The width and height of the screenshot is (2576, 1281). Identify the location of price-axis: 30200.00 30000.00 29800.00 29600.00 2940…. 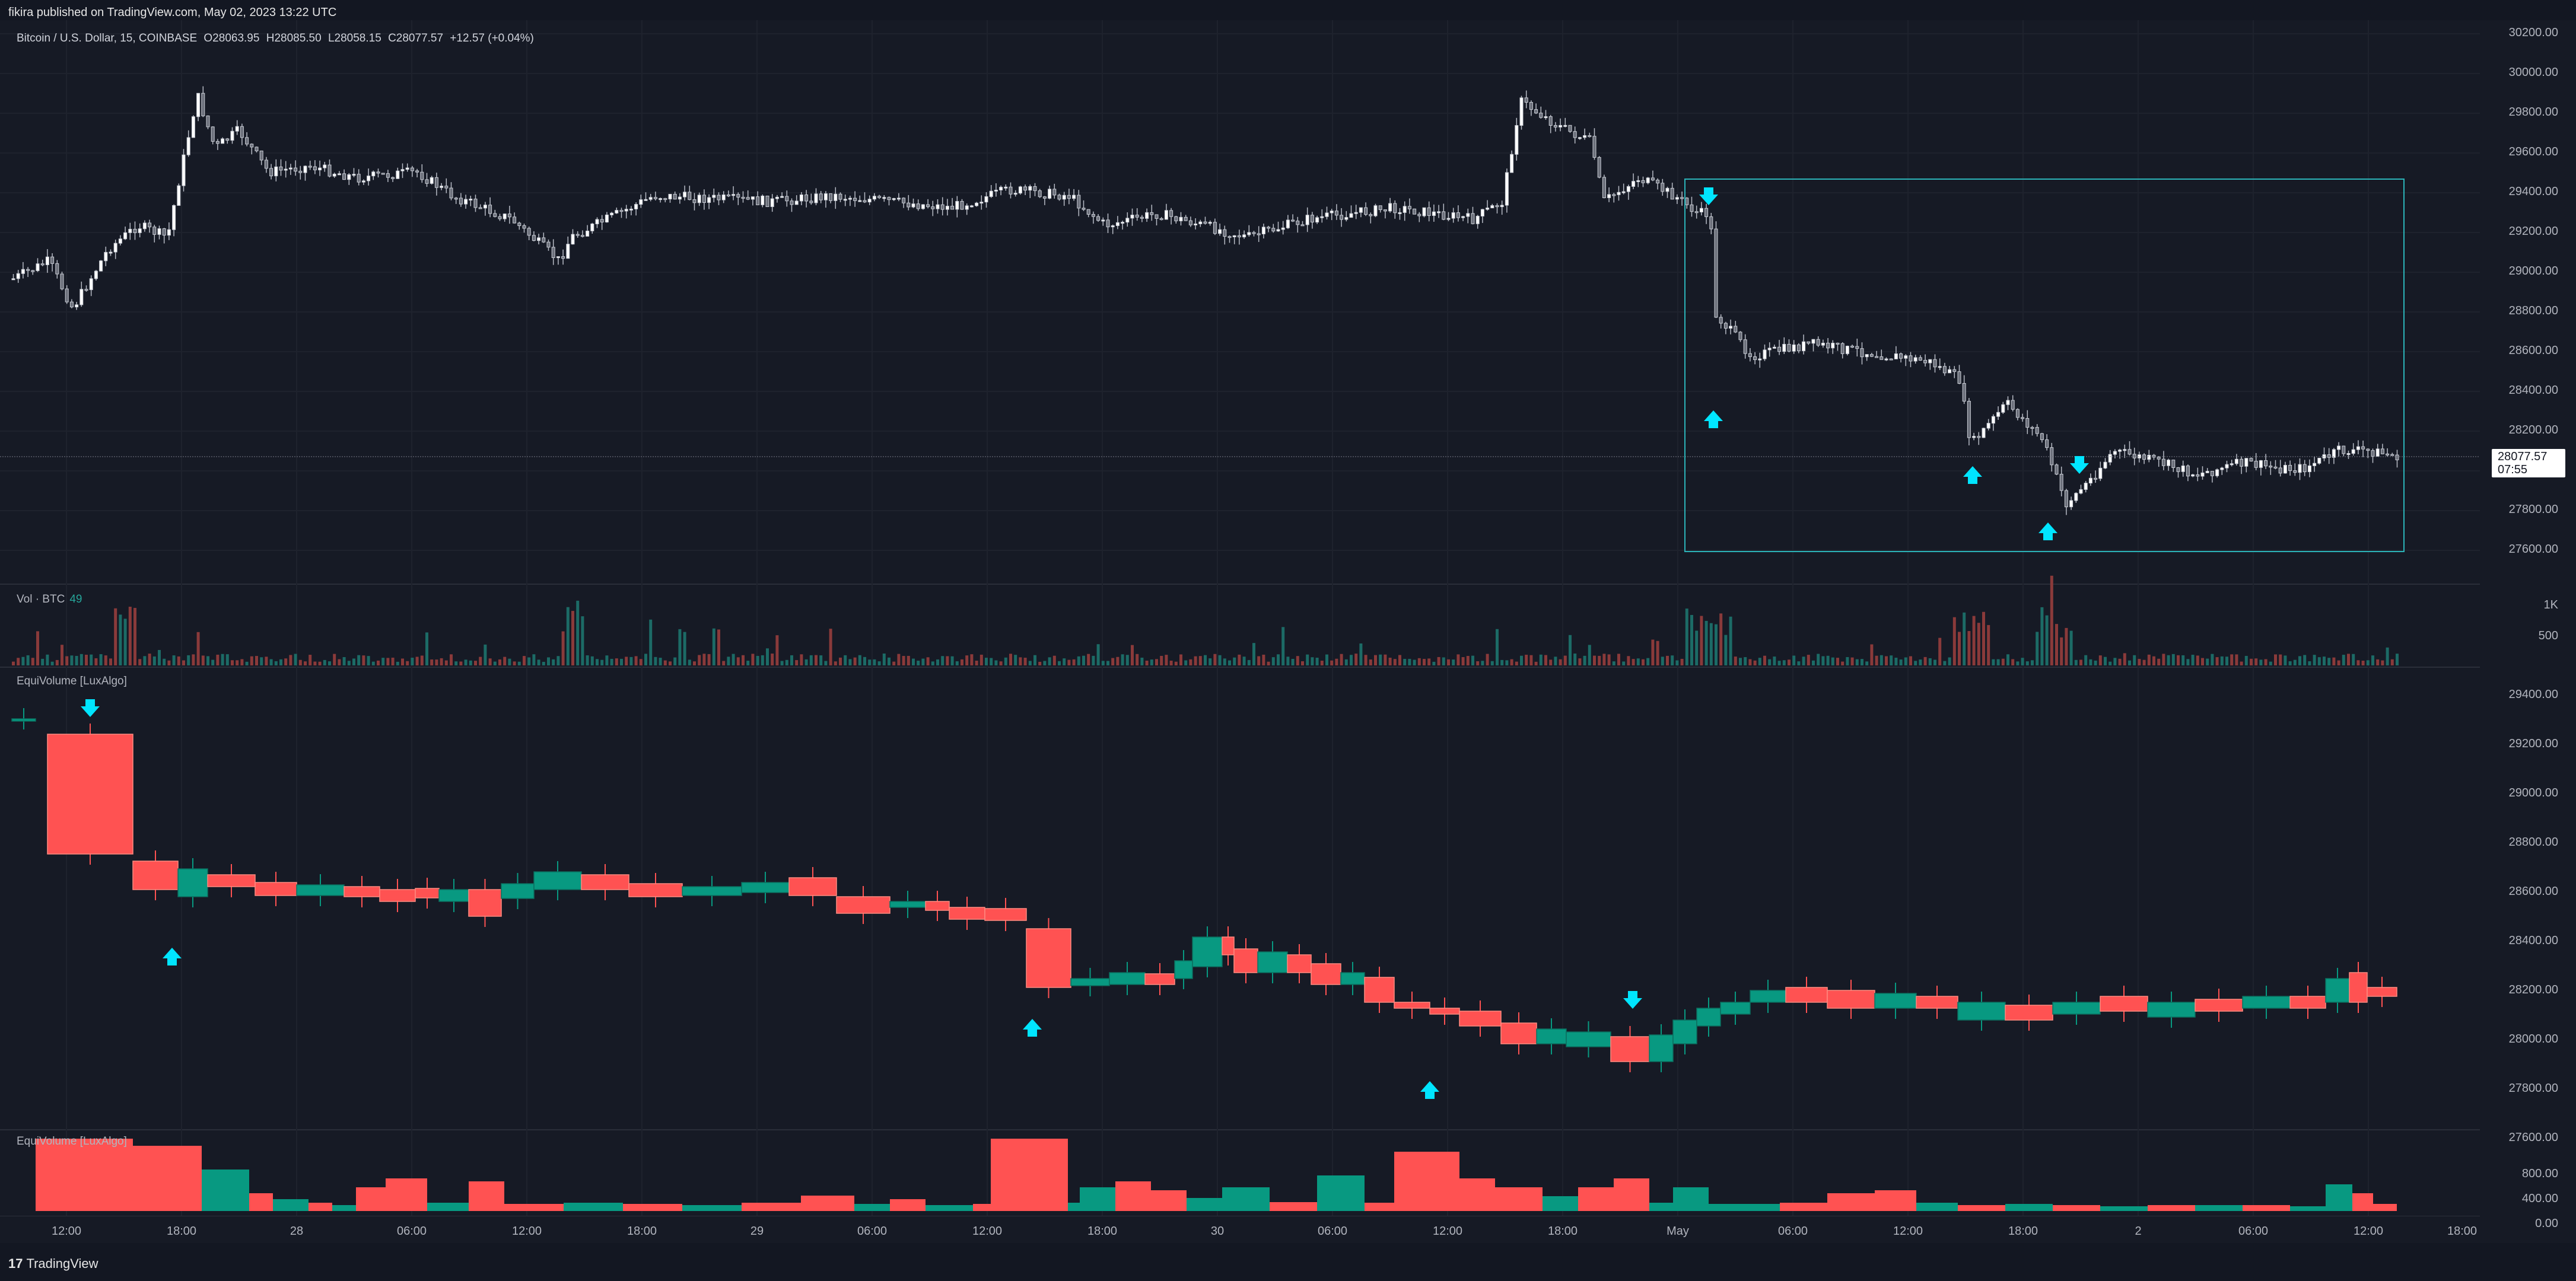
(2528, 625).